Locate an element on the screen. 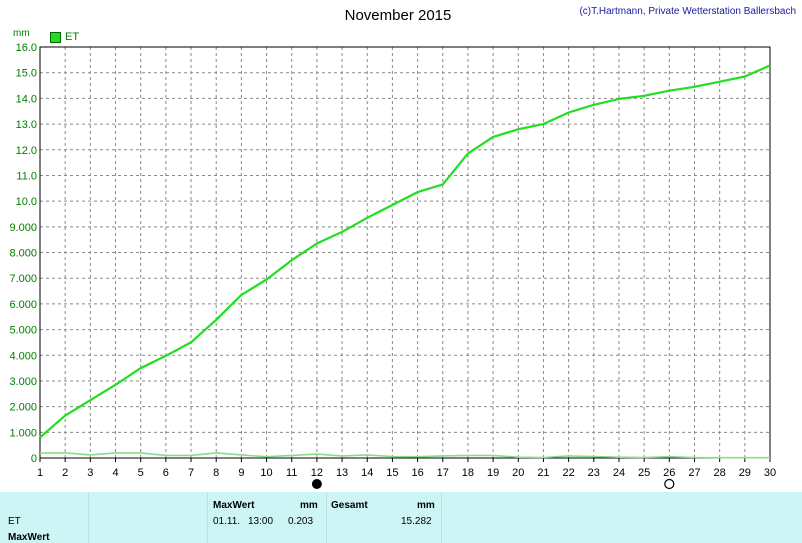 The width and height of the screenshot is (802, 543). x-tick-label: 11 is located at coordinates (291, 473).